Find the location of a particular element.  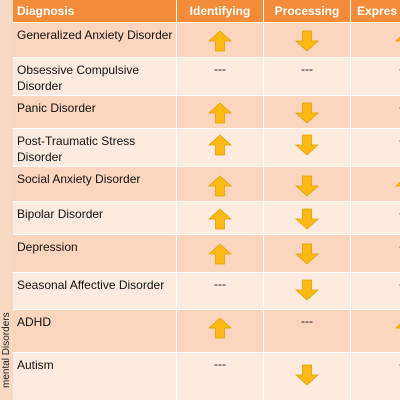

diagnosis-cell: Post-Traumatic Stress Disorder is located at coordinates (95, 147).